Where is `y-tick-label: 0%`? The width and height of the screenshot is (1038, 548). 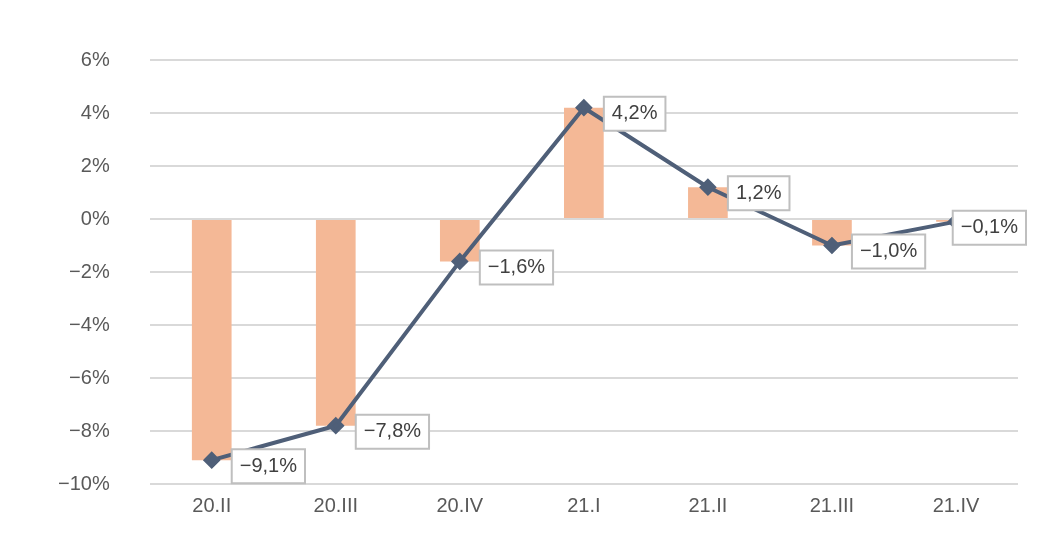
y-tick-label: 0% is located at coordinates (95, 217).